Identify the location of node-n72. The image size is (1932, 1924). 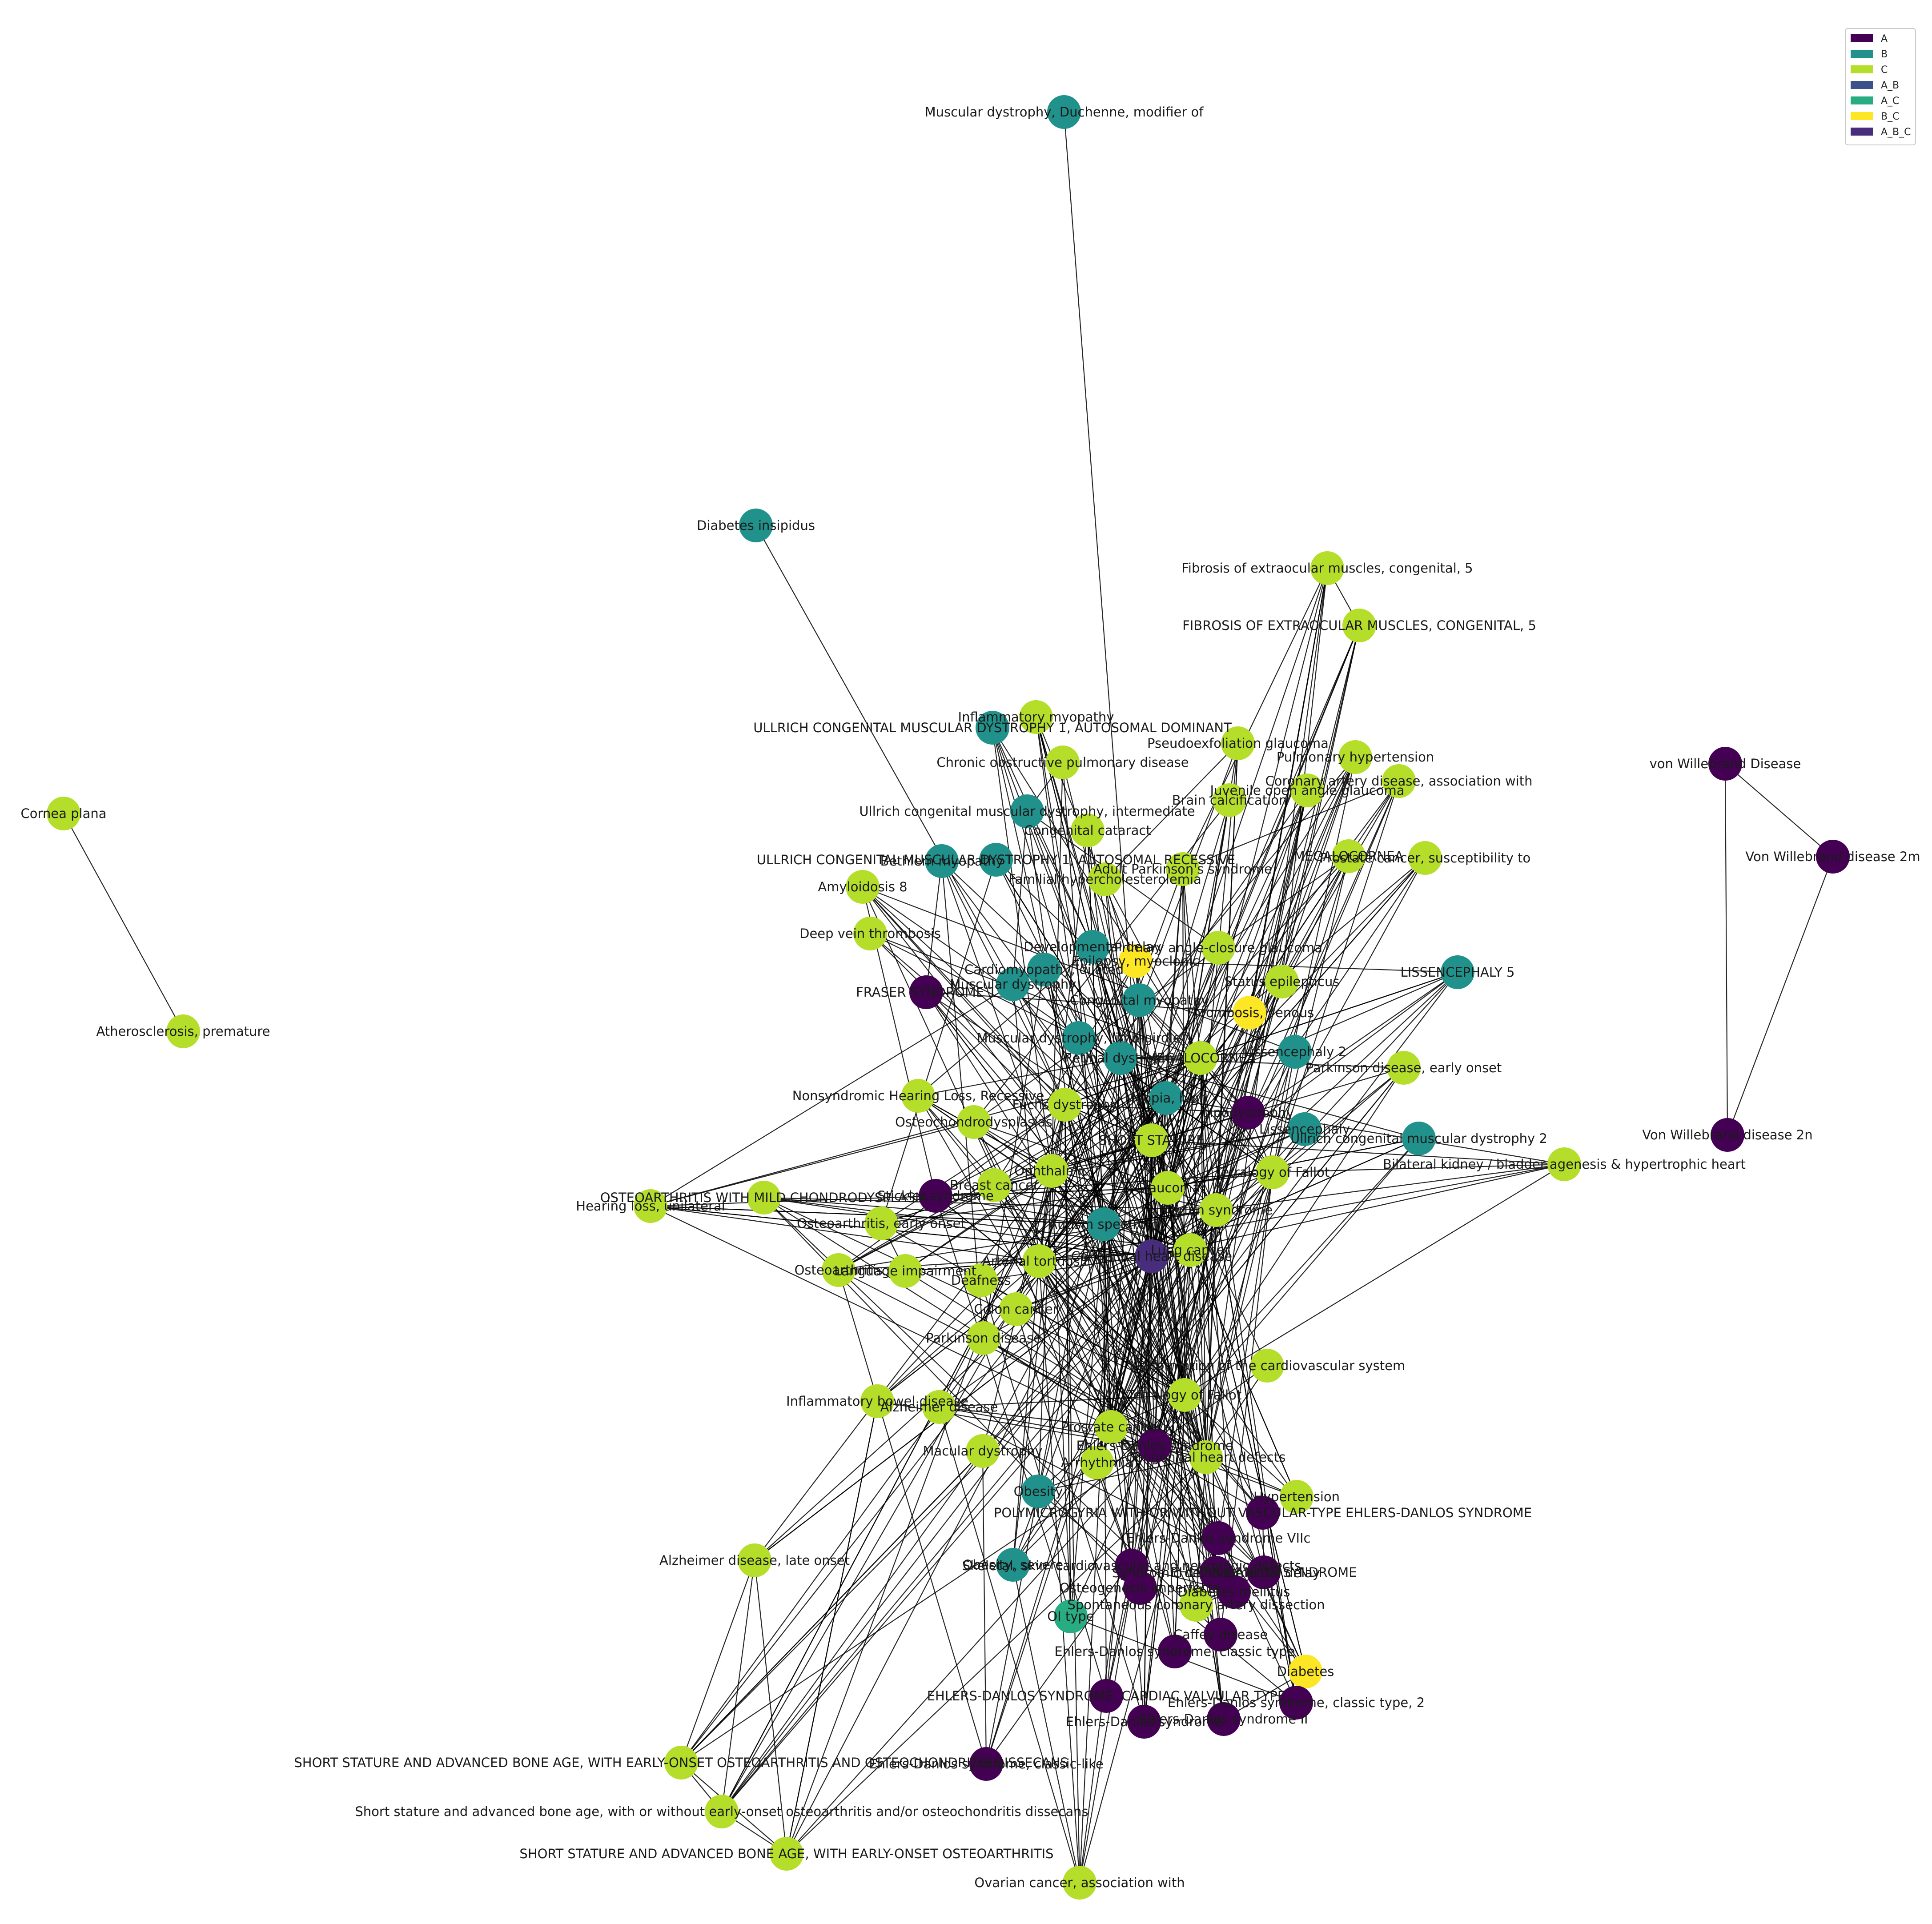
(1097, 1463).